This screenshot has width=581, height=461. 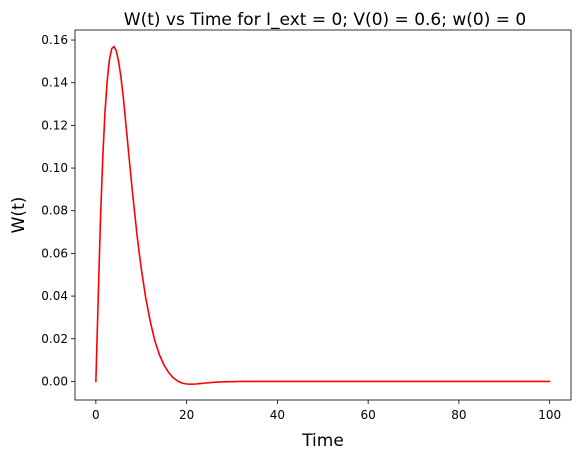 I want to click on x-tick-label: 0, so click(x=96, y=415).